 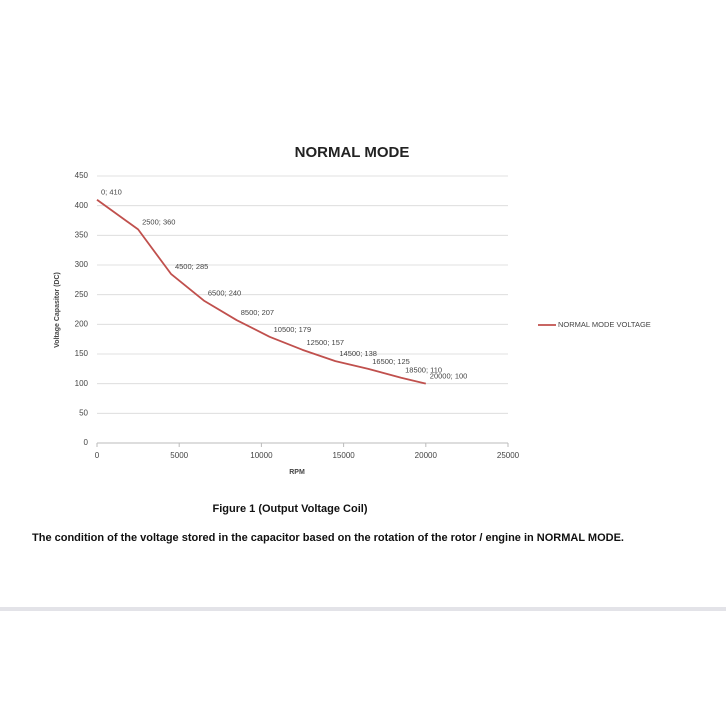 I want to click on x-tick-label: 20000, so click(x=426, y=455).